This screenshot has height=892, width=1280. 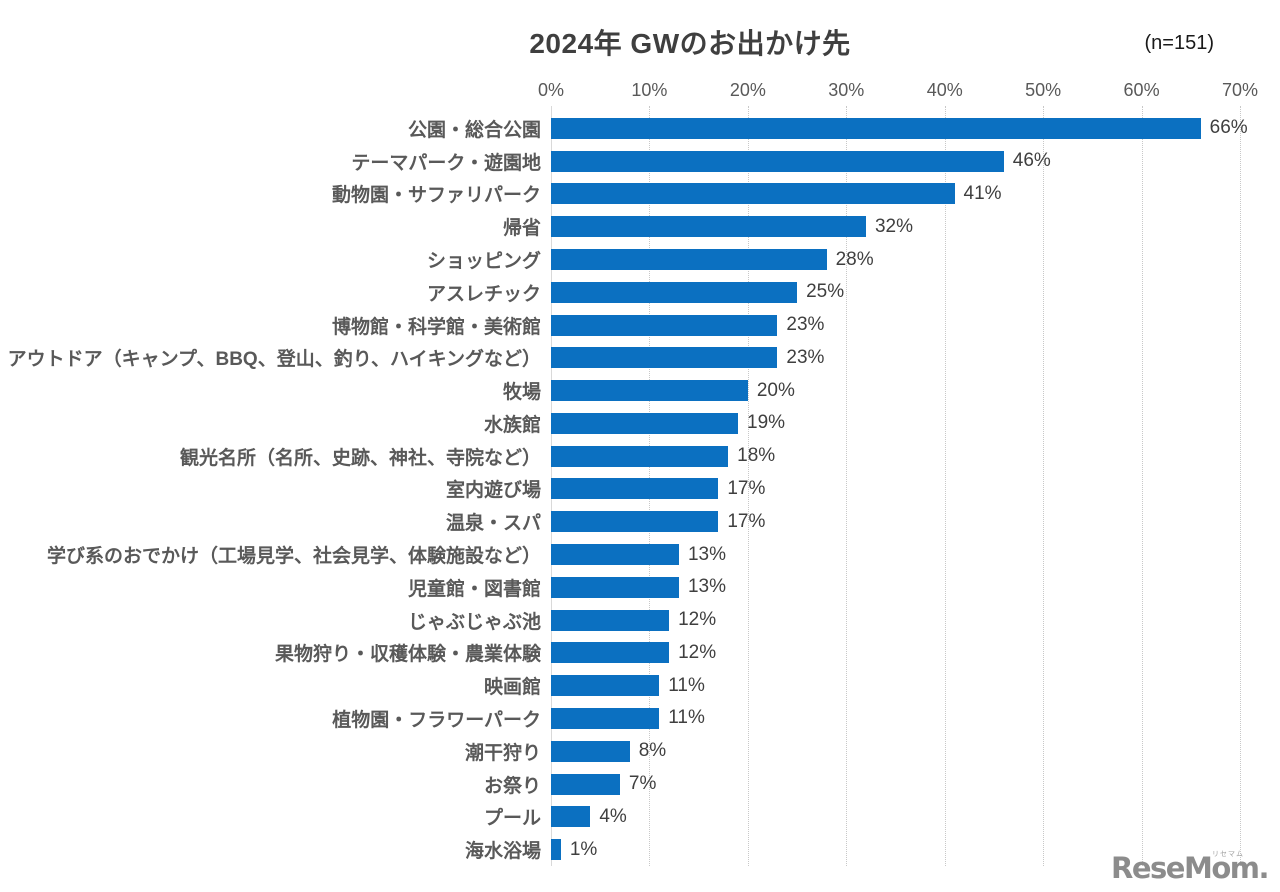 I want to click on bar-row: 植物園・フラワーパーク 11%, so click(x=640, y=718).